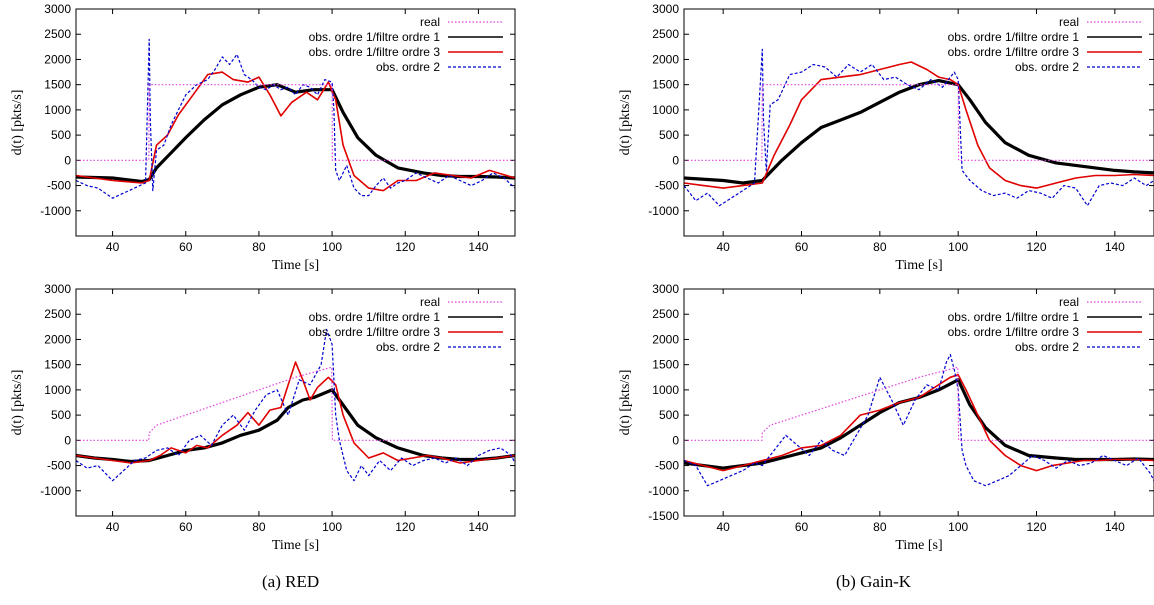  Describe the element at coordinates (113, 247) in the screenshot. I see `panel-a-top-xtick-label-0: 40` at that location.